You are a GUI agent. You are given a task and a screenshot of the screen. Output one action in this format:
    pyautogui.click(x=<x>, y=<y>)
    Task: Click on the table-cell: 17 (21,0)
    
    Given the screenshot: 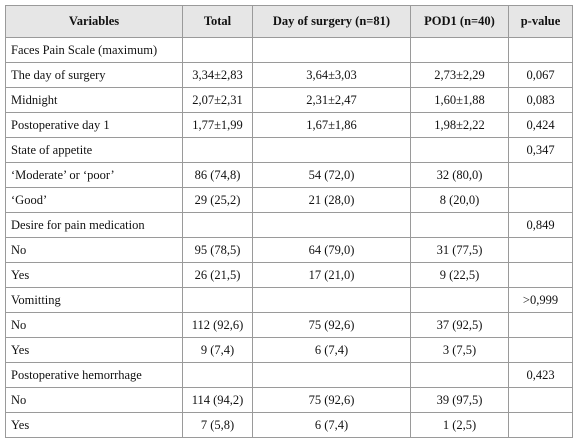 What is the action you would take?
    pyautogui.click(x=331, y=275)
    